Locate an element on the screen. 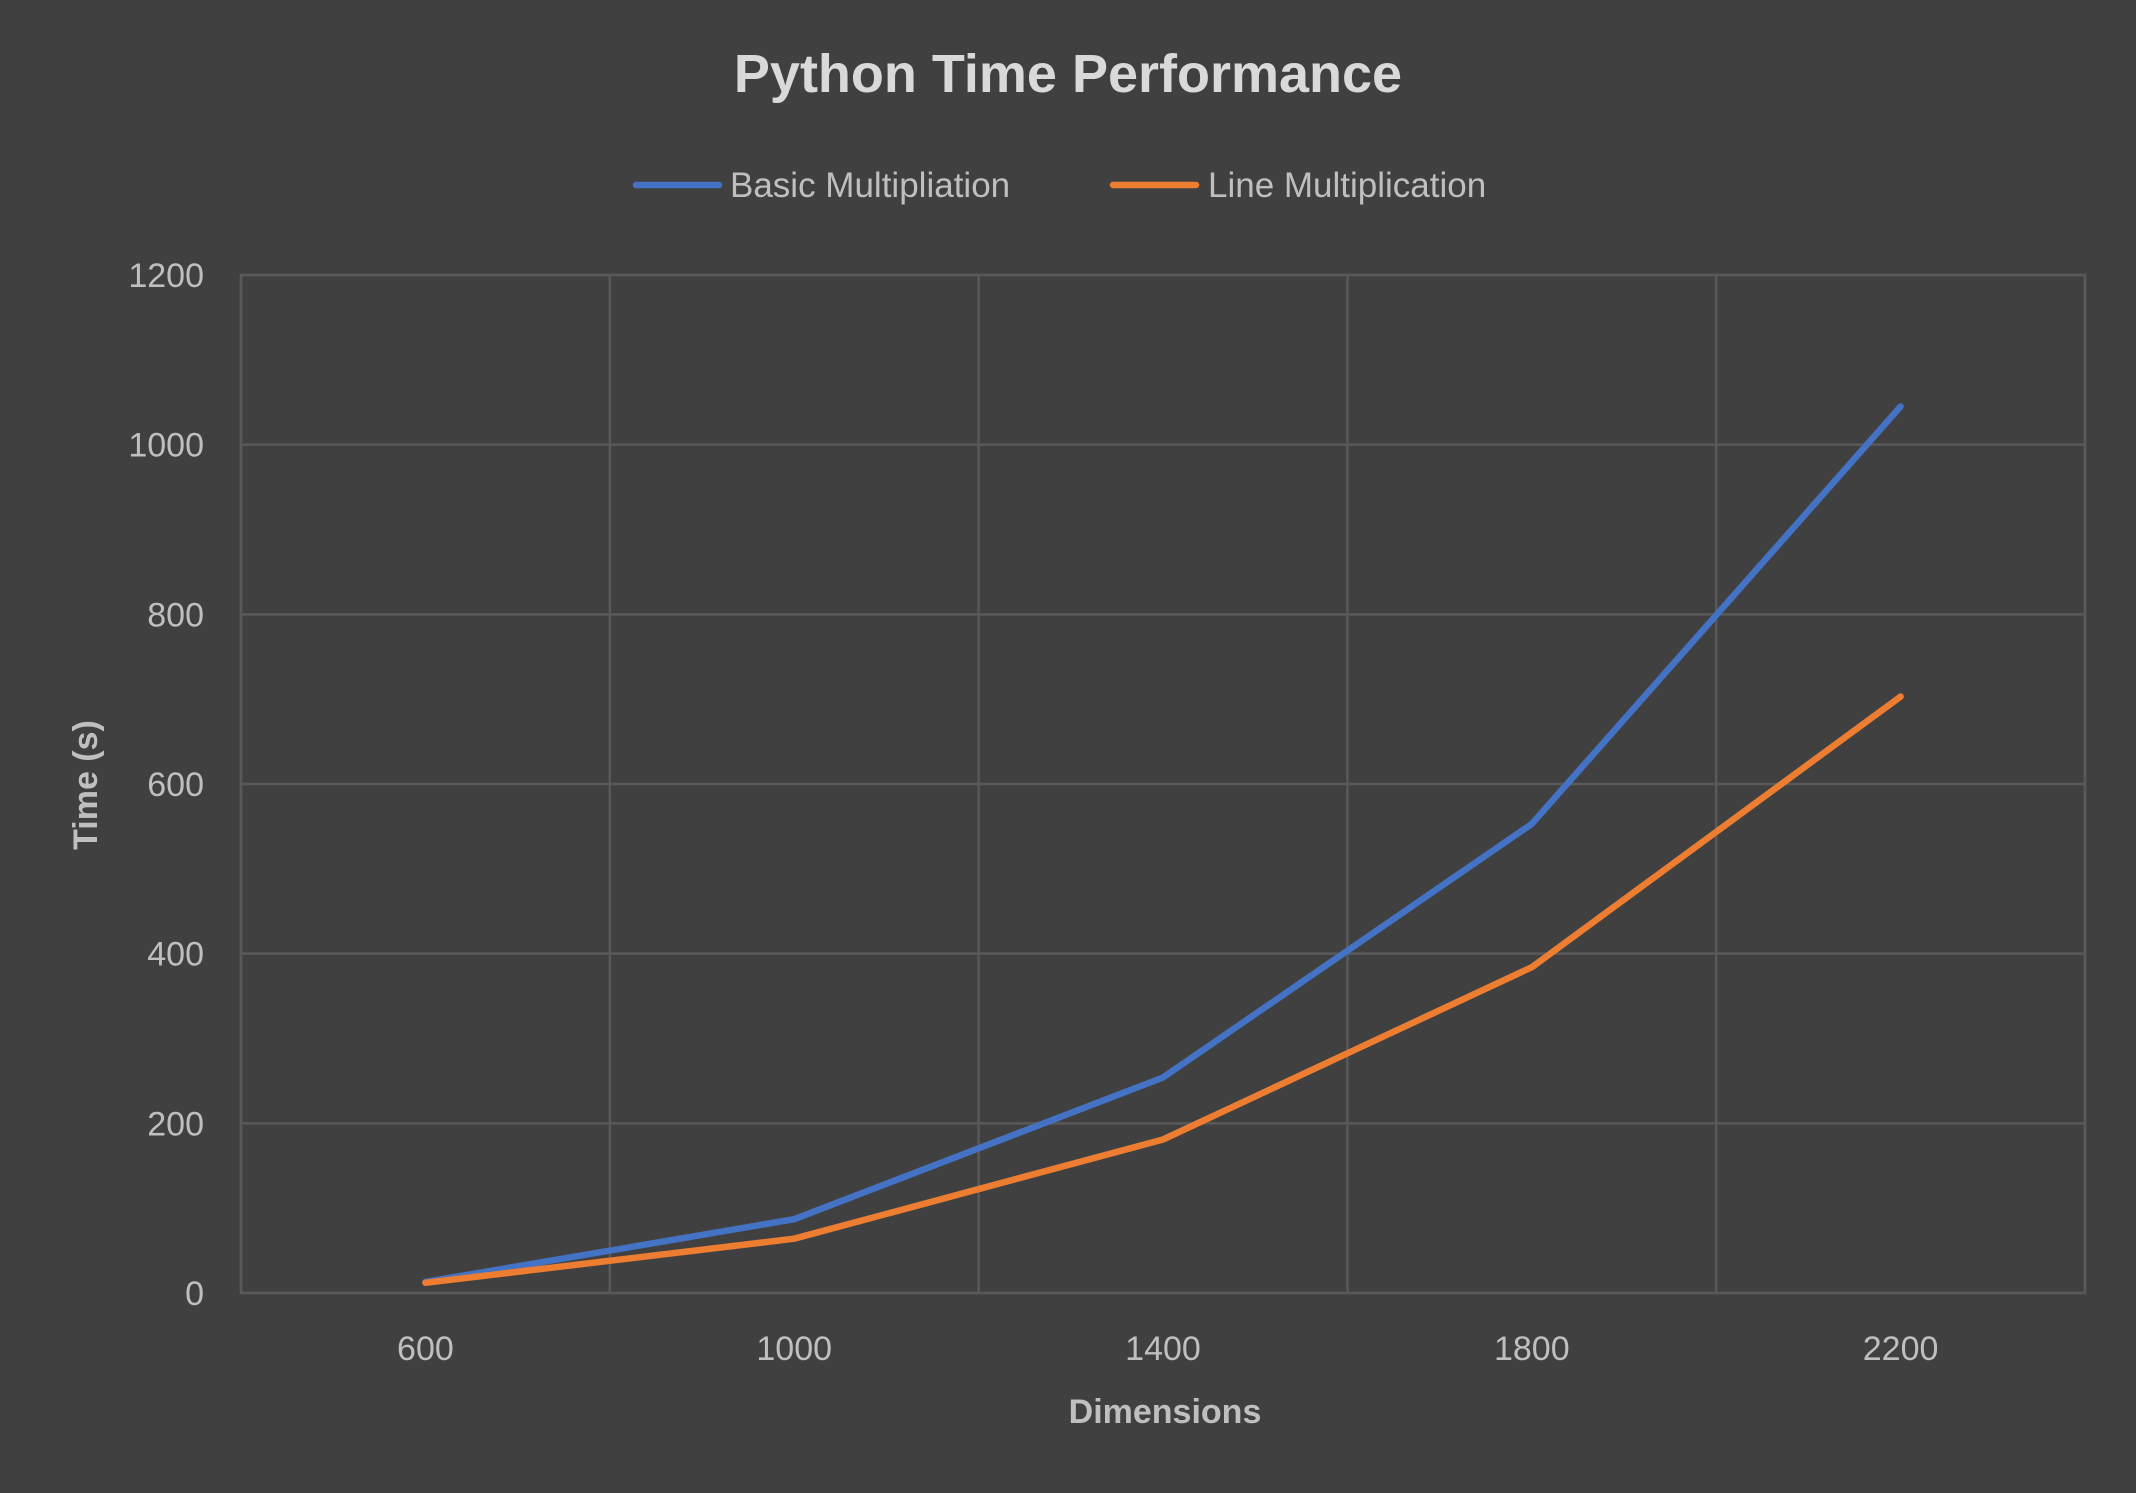 Image resolution: width=2136 pixels, height=1493 pixels. y-axis-ticks: 0 200 400 600 800 1000 1200 is located at coordinates (166, 785).